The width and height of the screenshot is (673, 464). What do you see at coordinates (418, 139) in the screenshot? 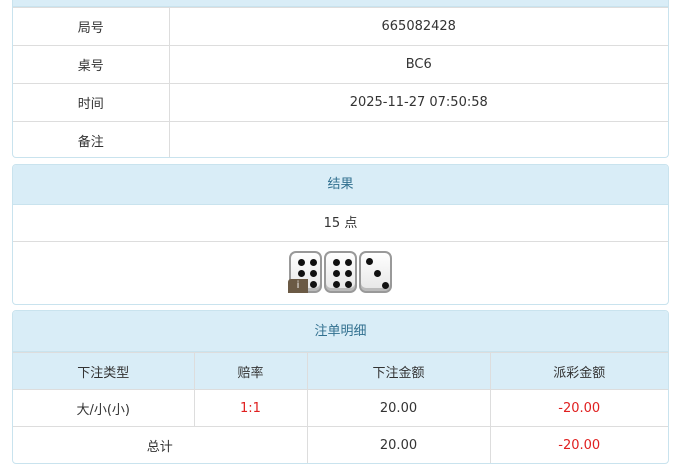
I see `remark` at bounding box center [418, 139].